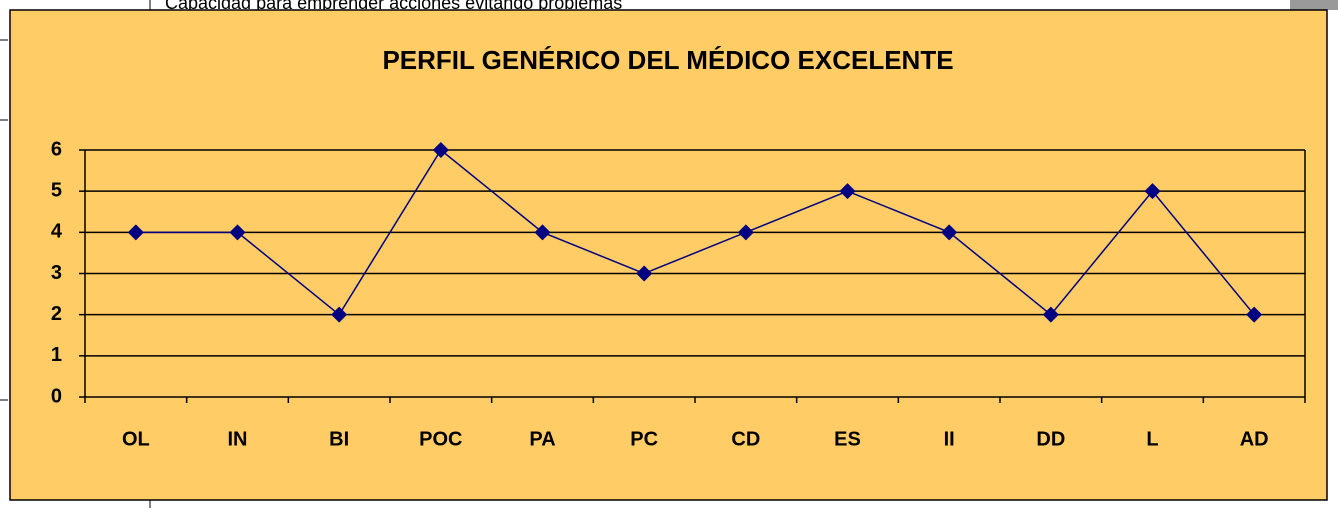 Image resolution: width=1338 pixels, height=513 pixels. I want to click on x-tick-label: DD, so click(1050, 439).